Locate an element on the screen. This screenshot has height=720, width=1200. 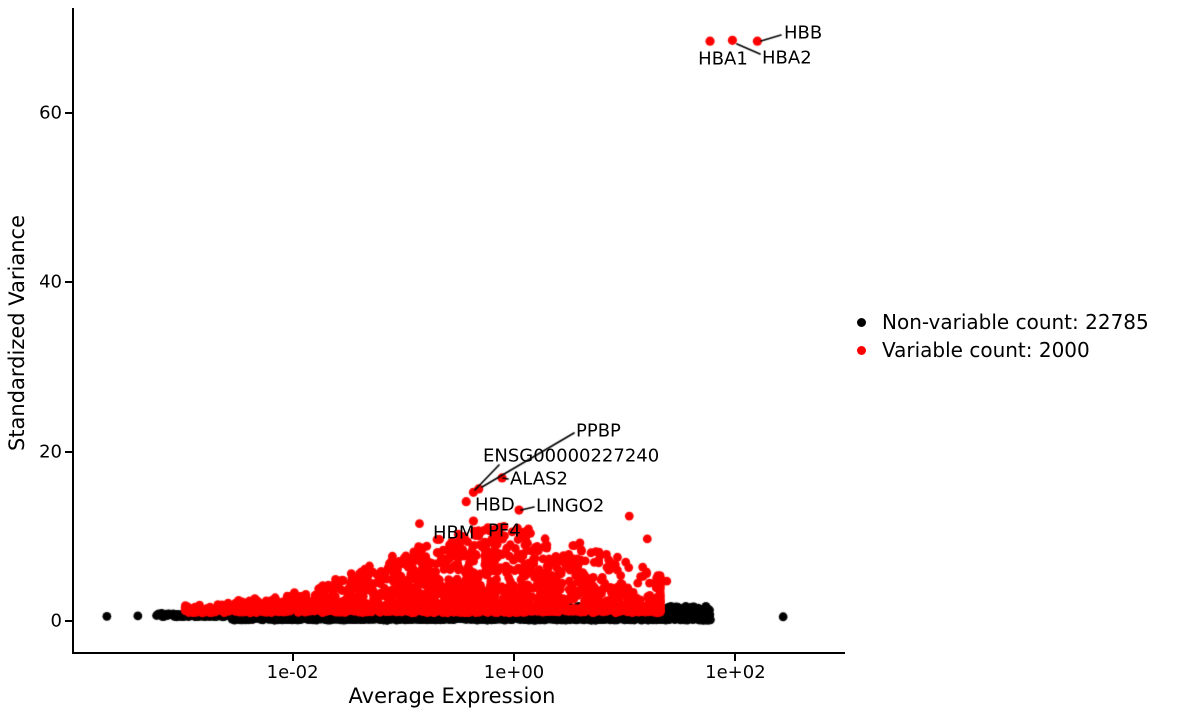
gene-label-hbm: HBM is located at coordinates (454, 533).